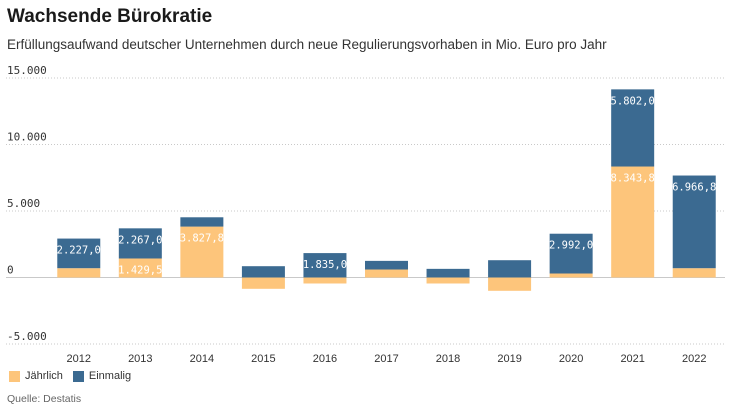  Describe the element at coordinates (694, 359) in the screenshot. I see `x-tick-label: 2022` at that location.